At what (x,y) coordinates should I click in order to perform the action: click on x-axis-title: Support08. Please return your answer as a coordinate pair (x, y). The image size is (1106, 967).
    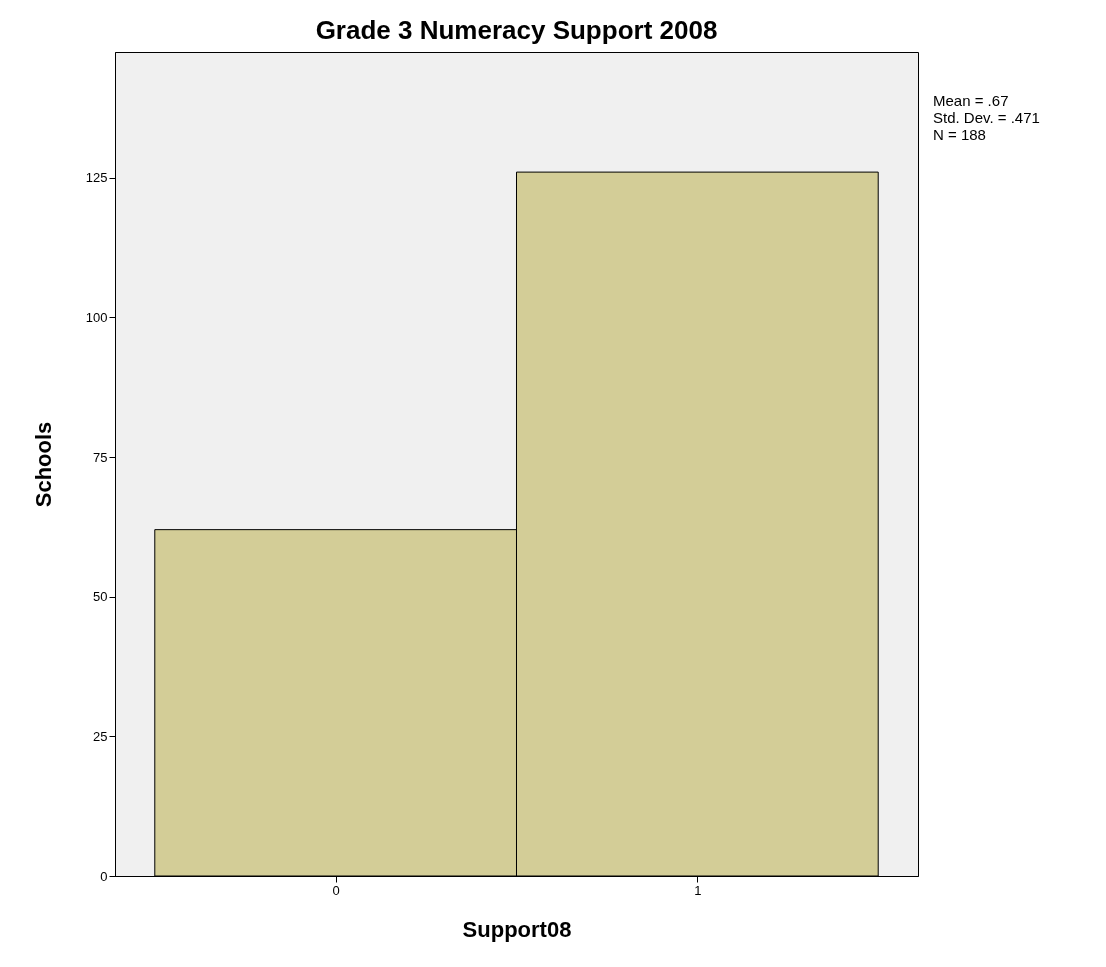
    Looking at the image, I should click on (517, 929).